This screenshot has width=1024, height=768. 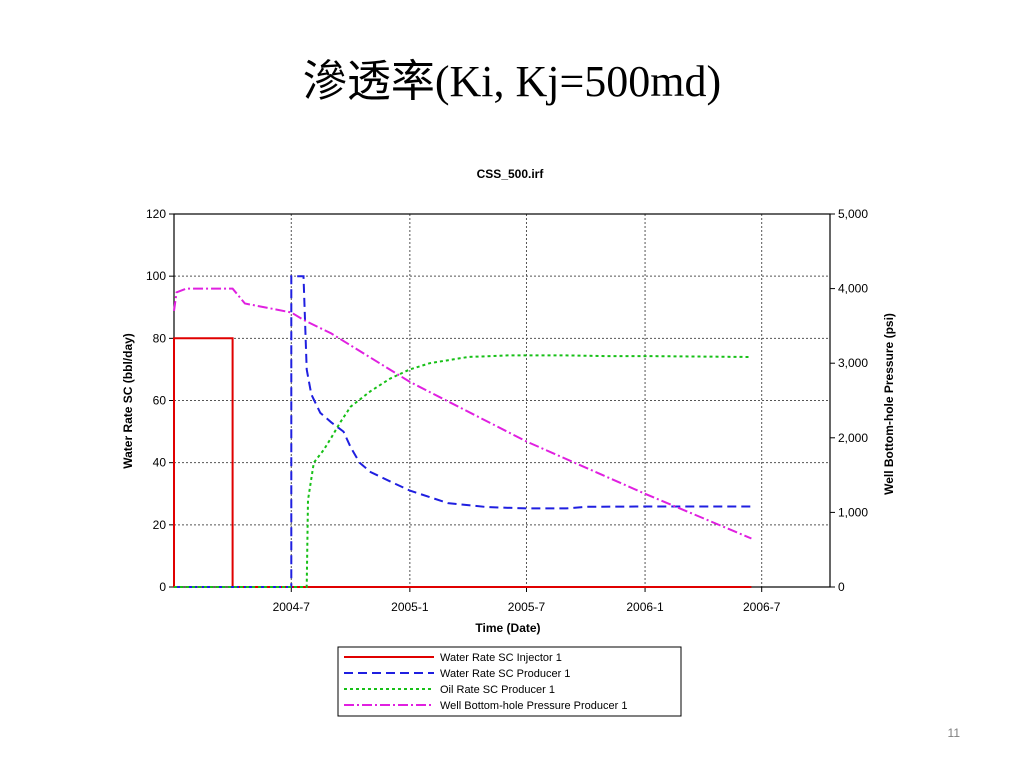 I want to click on y2-tick-label: 3,000, so click(x=853, y=363).